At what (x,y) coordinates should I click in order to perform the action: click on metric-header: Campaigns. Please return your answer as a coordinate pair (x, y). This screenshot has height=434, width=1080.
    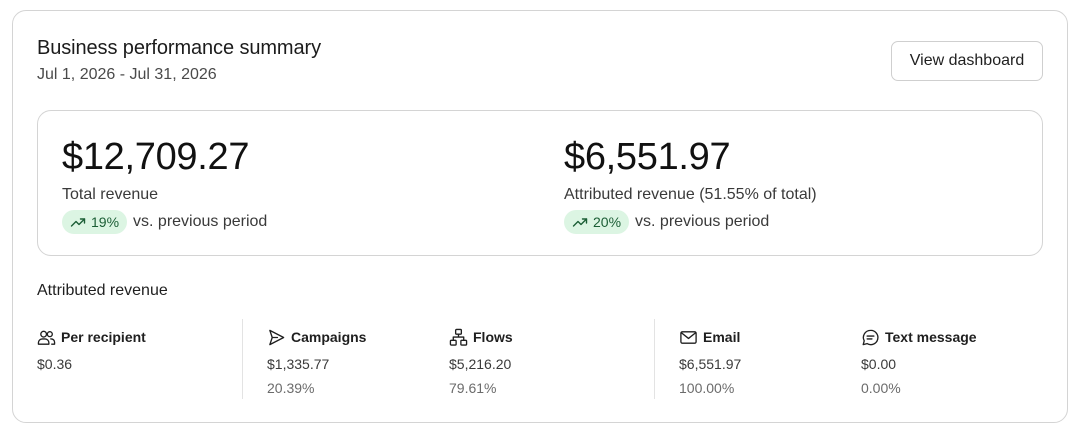
    Looking at the image, I should click on (316, 337).